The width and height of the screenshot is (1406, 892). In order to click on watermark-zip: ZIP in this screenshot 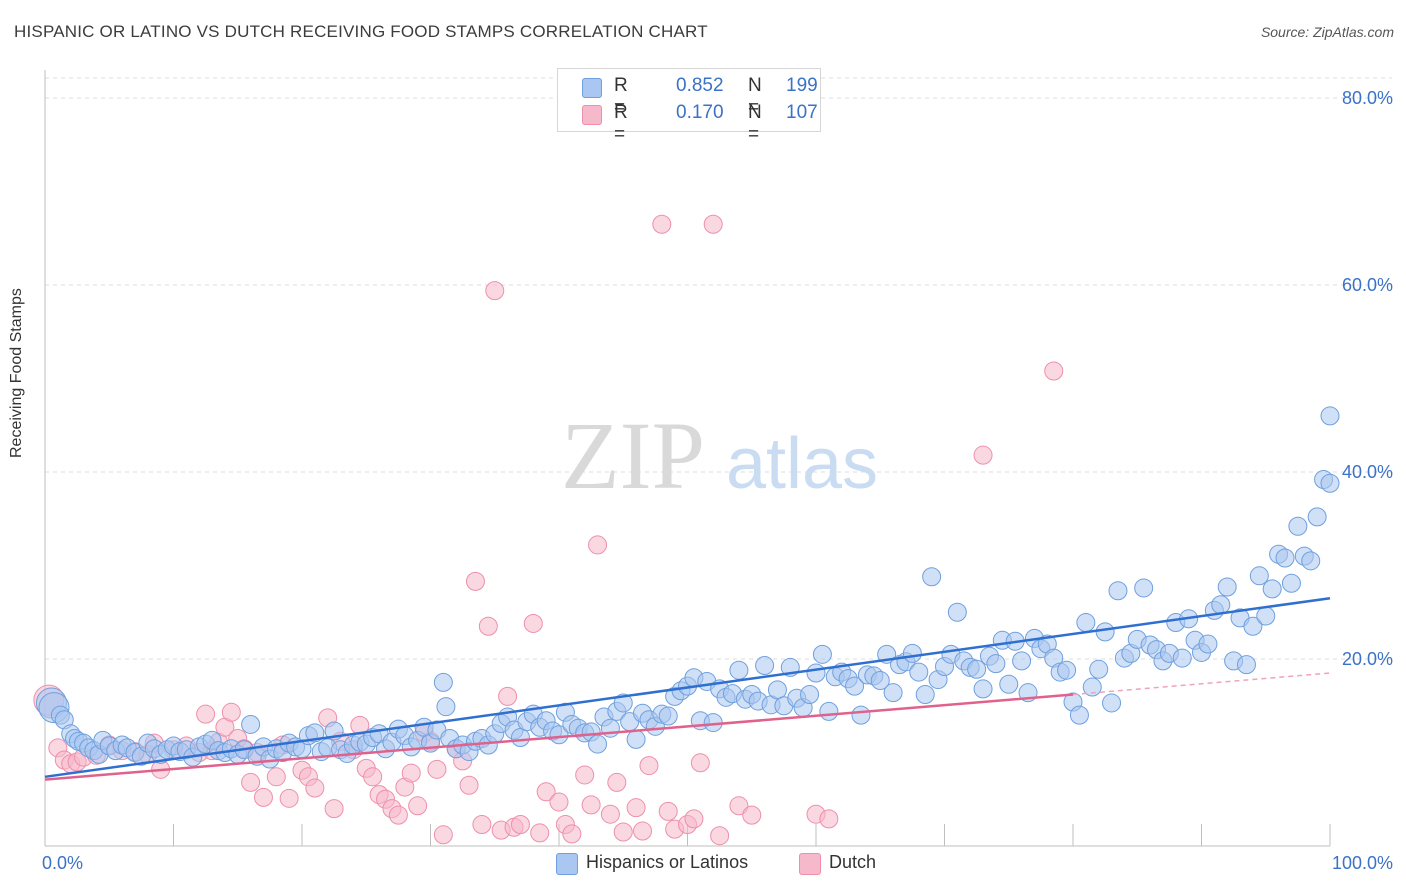, I will do `click(633, 455)`.